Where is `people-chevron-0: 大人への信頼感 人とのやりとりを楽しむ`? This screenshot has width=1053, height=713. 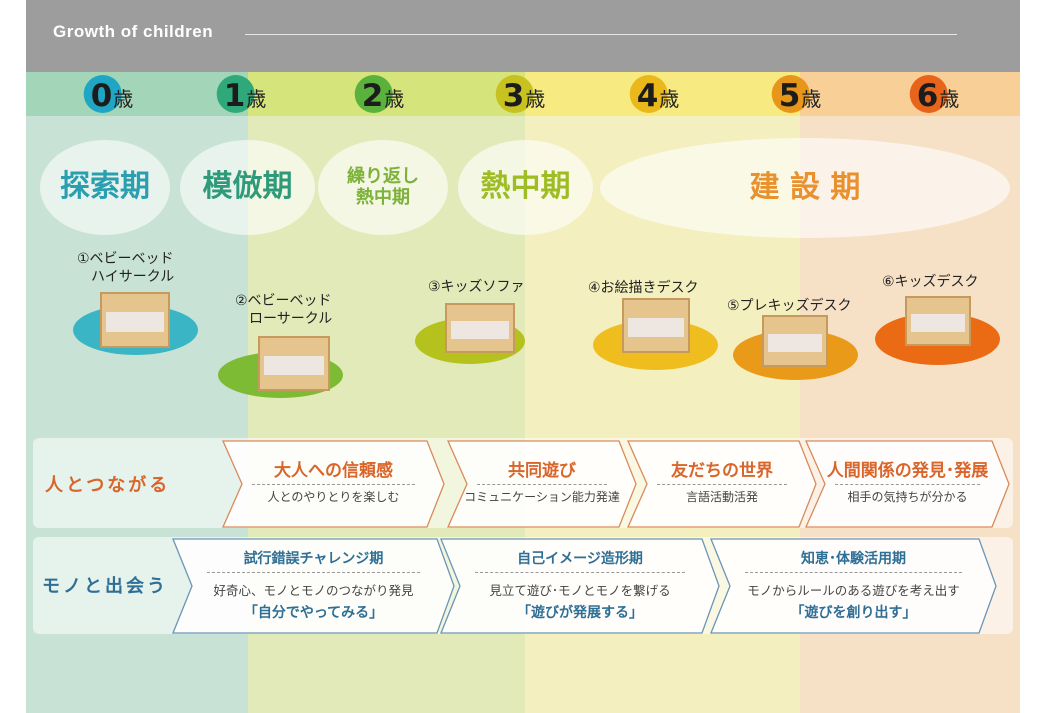
people-chevron-0: 大人への信頼感 人とのやりとりを楽しむ is located at coordinates (333, 484).